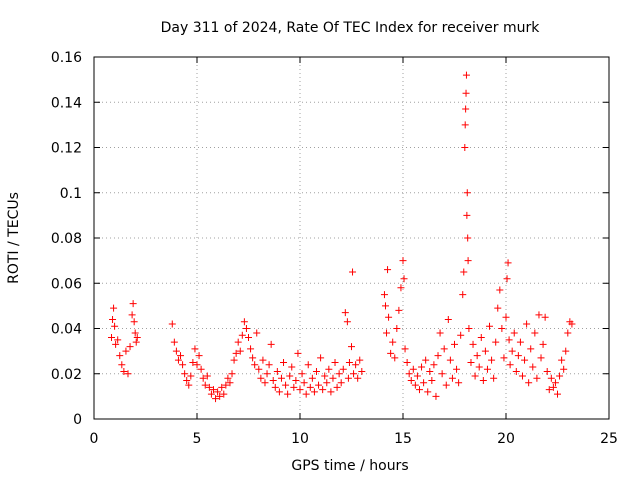  What do you see at coordinates (14, 238) in the screenshot?
I see `y-axis-label: ROTI / TECUs` at bounding box center [14, 238].